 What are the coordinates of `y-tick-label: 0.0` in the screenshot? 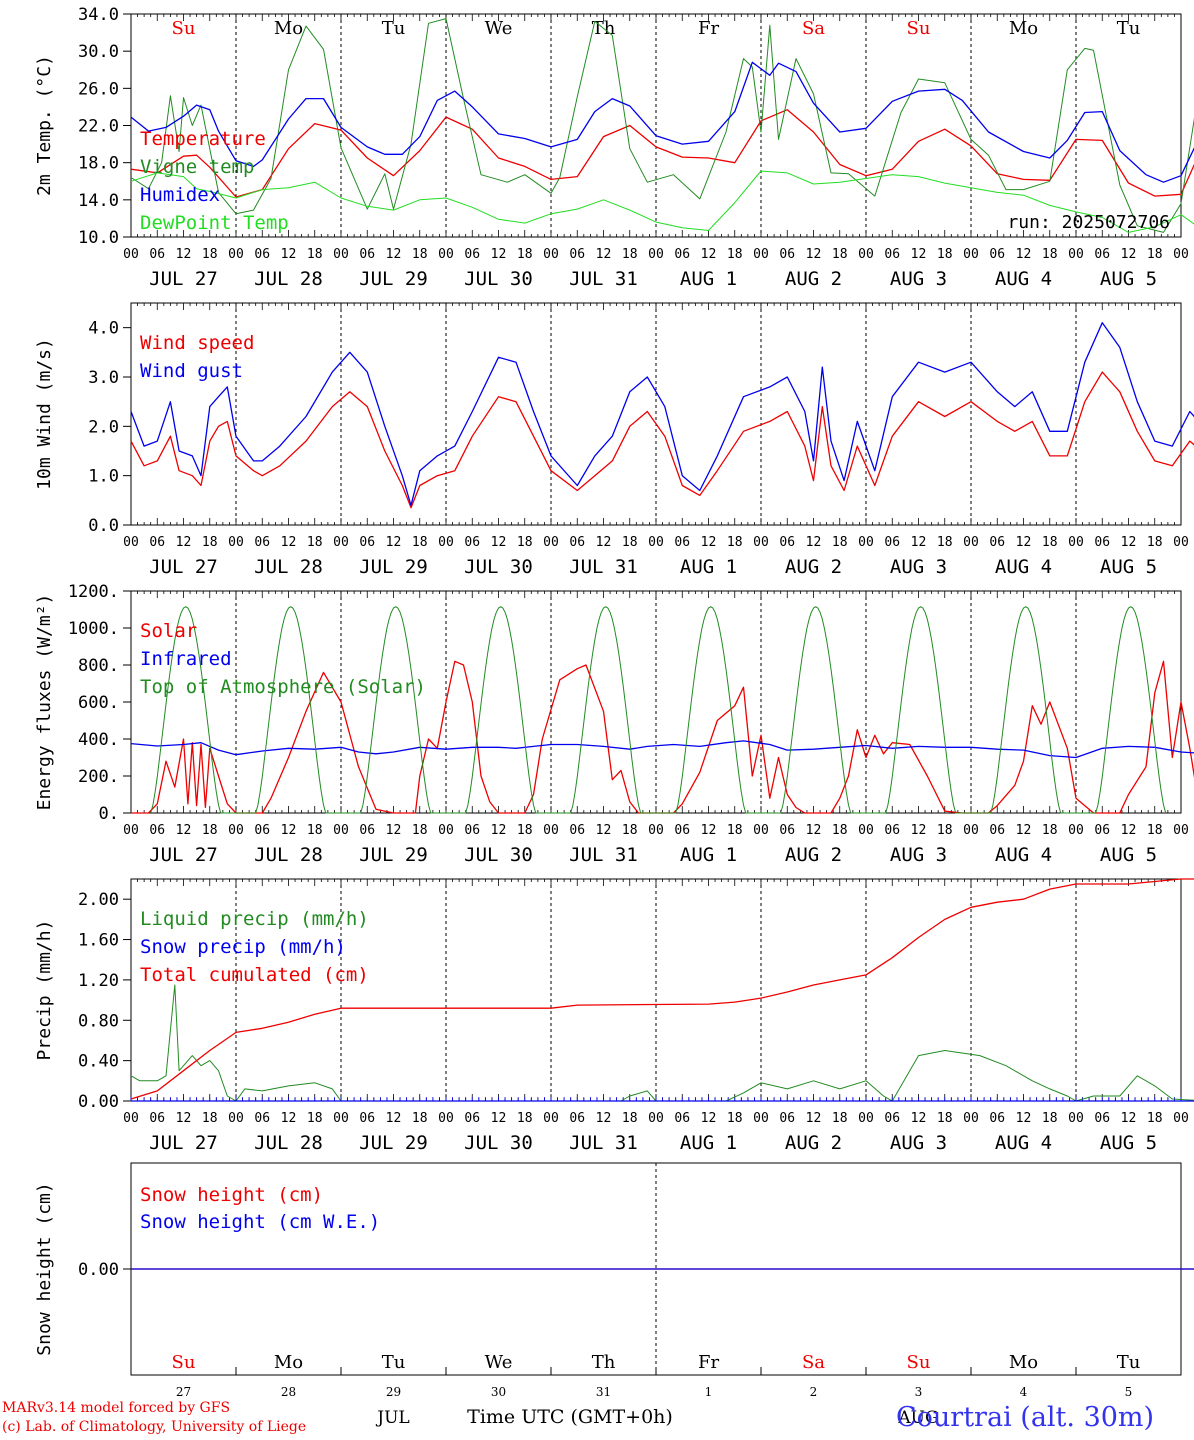 It's located at (103, 526).